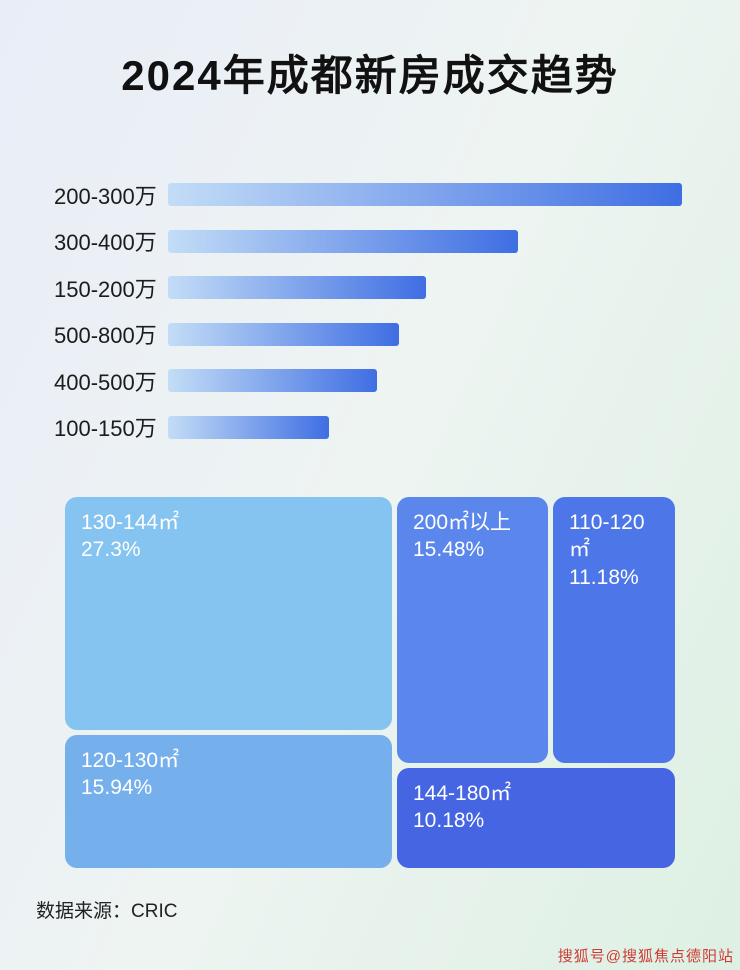  I want to click on bar-row: 200-300万, so click(361, 195).